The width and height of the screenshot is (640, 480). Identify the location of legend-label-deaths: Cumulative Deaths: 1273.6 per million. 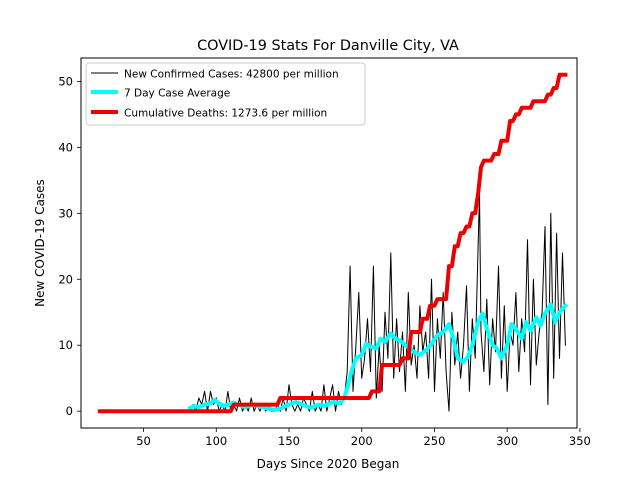
(225, 114).